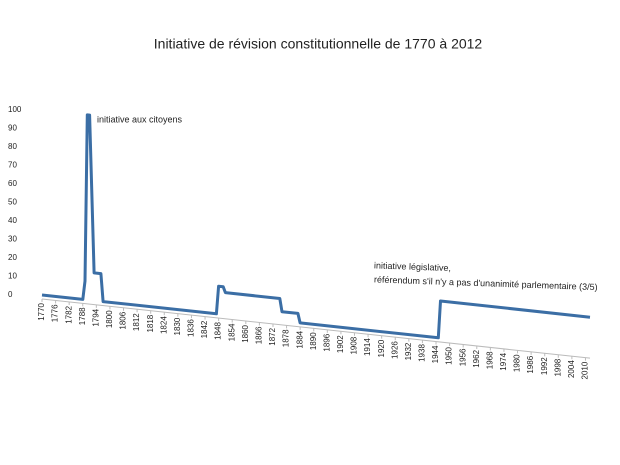 The image size is (620, 465). Describe the element at coordinates (544, 366) in the screenshot. I see `x-tick-label: 1992` at that location.